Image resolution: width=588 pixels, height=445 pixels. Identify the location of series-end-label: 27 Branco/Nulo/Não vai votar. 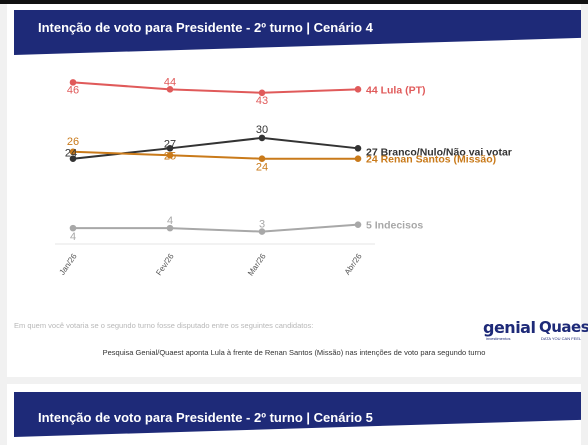
(439, 152).